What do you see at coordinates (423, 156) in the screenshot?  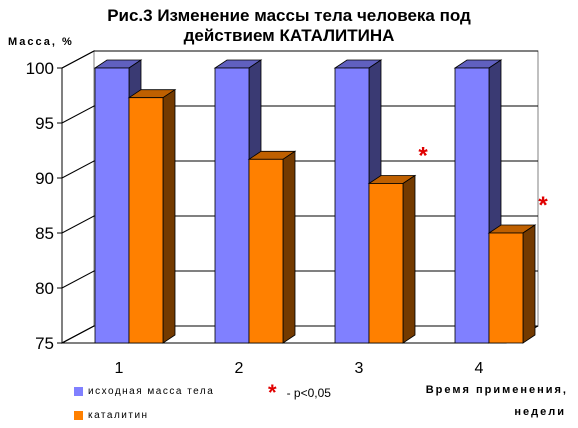 I see `significance-marker-3: *` at bounding box center [423, 156].